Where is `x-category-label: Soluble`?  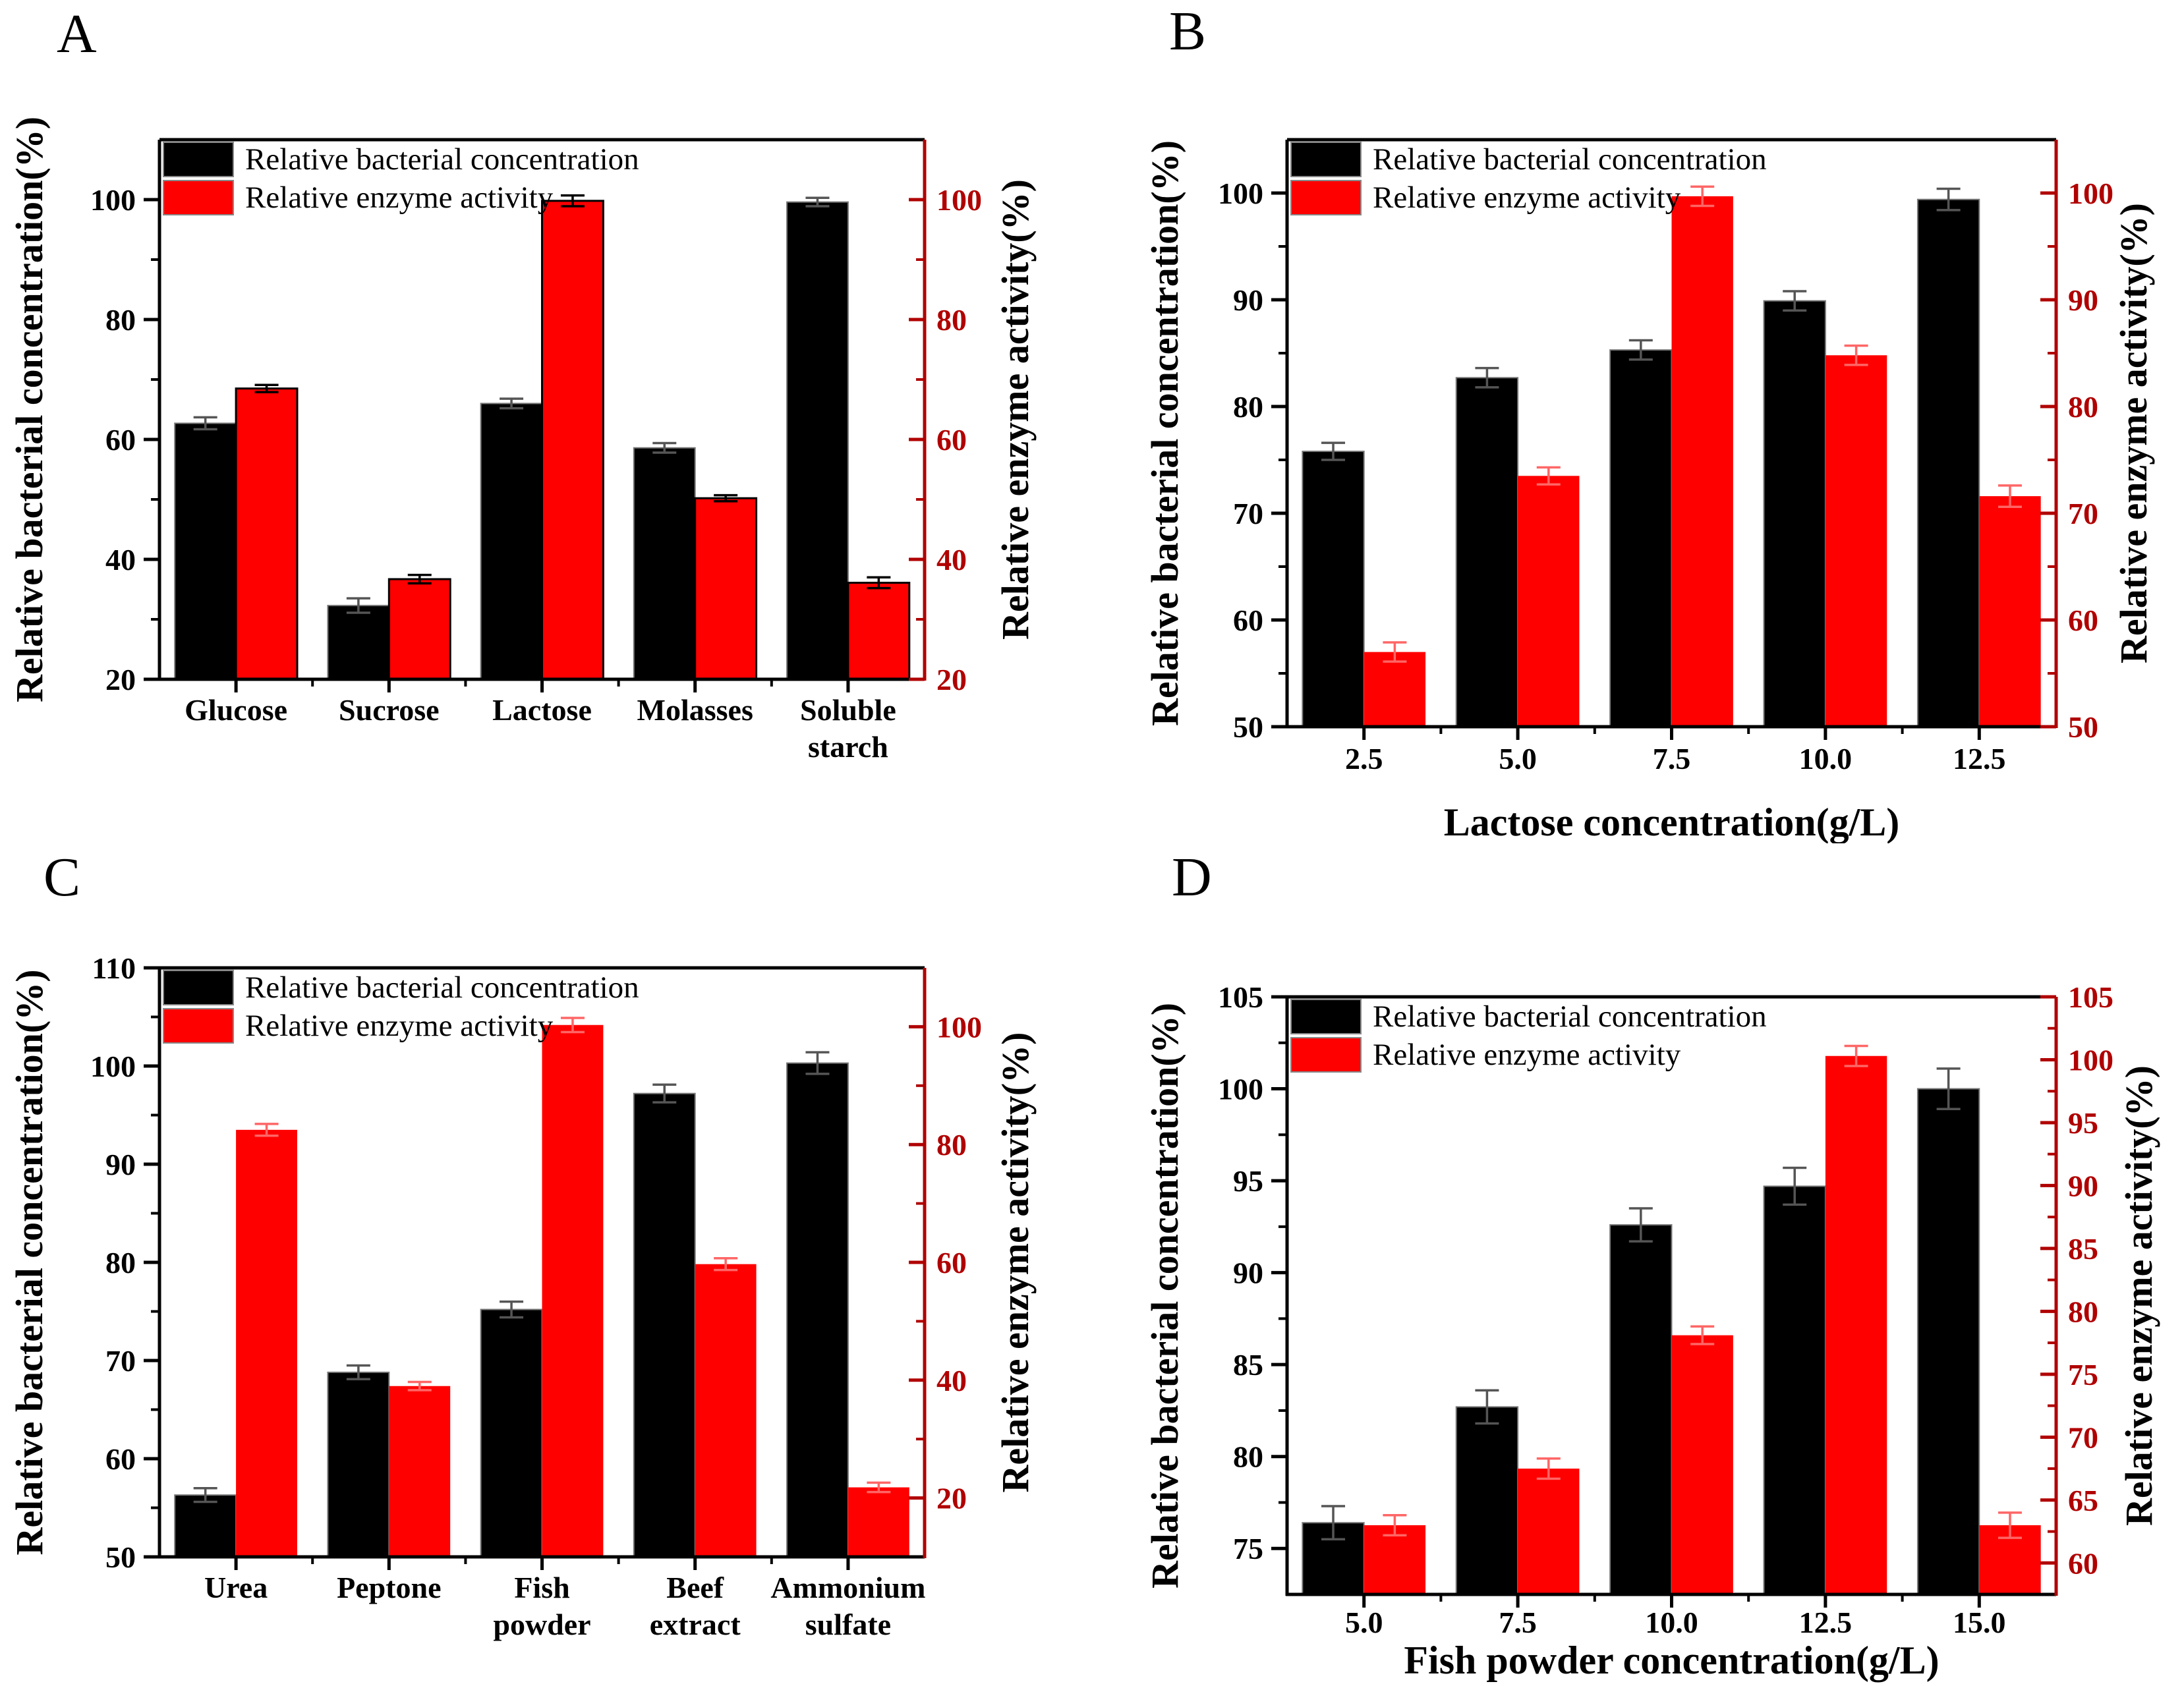 x-category-label: Soluble is located at coordinates (848, 710).